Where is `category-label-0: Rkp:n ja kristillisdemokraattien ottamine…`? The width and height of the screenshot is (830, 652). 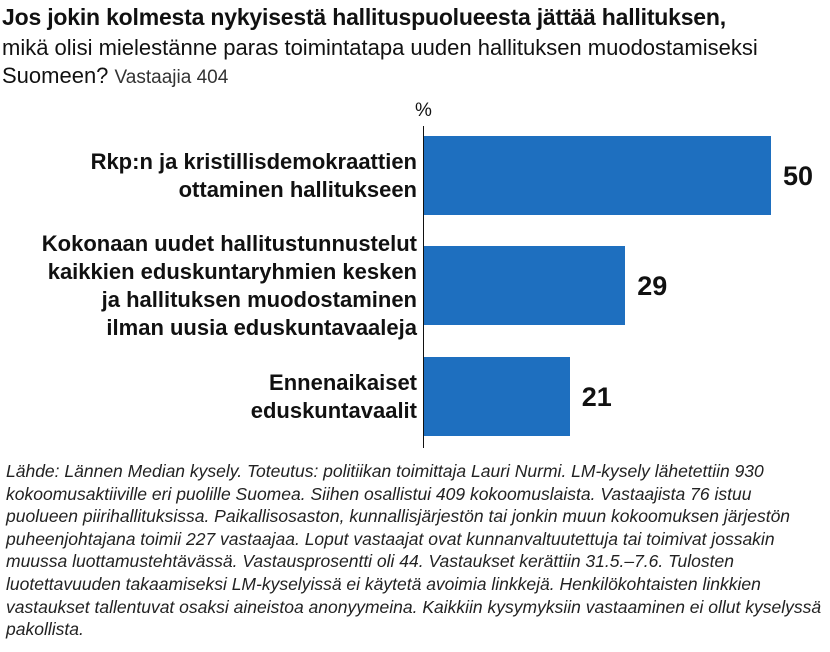 category-label-0: Rkp:n ja kristillisdemokraattien ottamine… is located at coordinates (254, 176).